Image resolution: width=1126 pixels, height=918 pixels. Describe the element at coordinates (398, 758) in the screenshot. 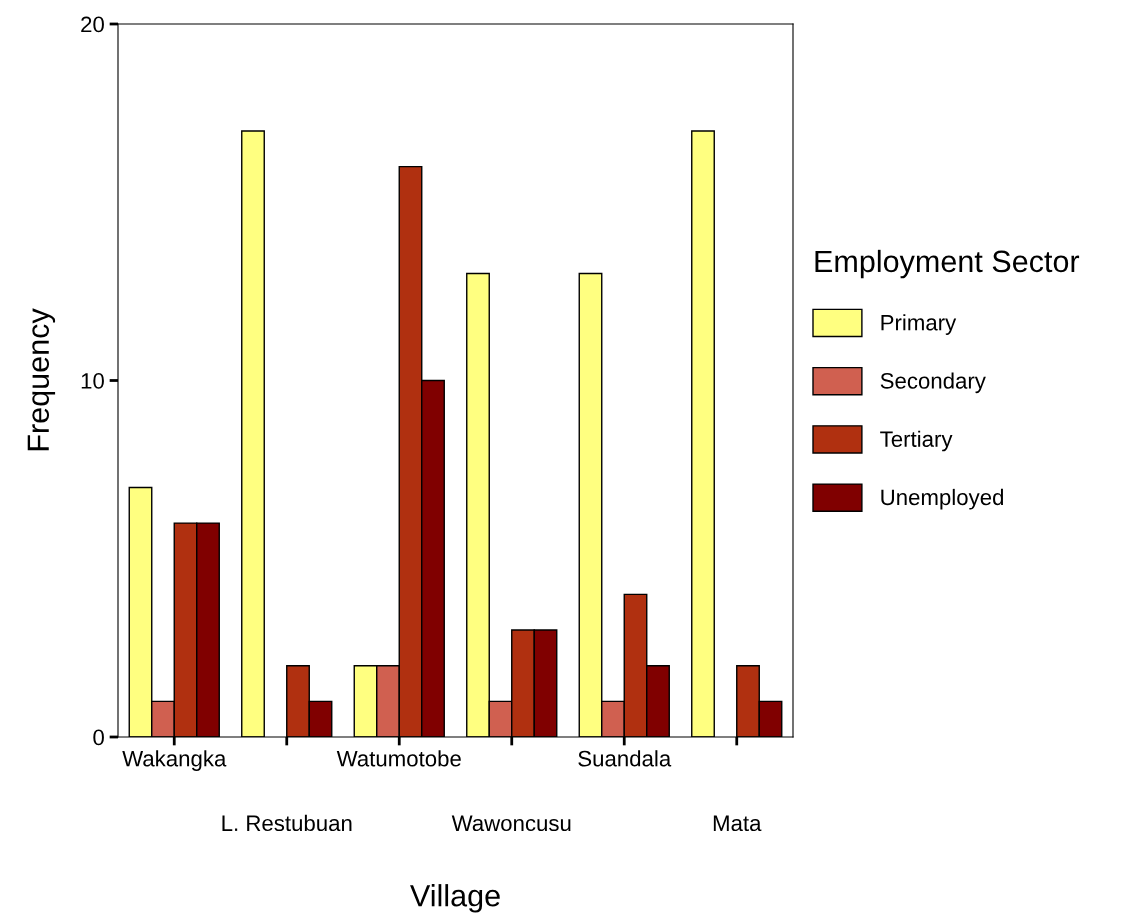

I see `x-tick-label: Watumotobe` at that location.